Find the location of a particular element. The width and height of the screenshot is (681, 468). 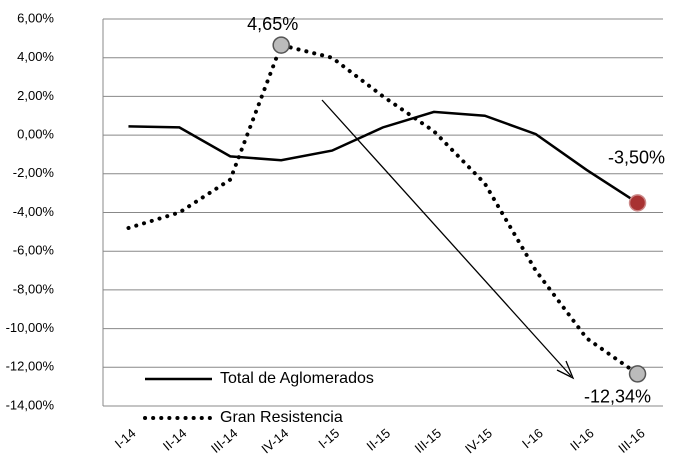

y-tick-label: 0,00% is located at coordinates (35, 134).